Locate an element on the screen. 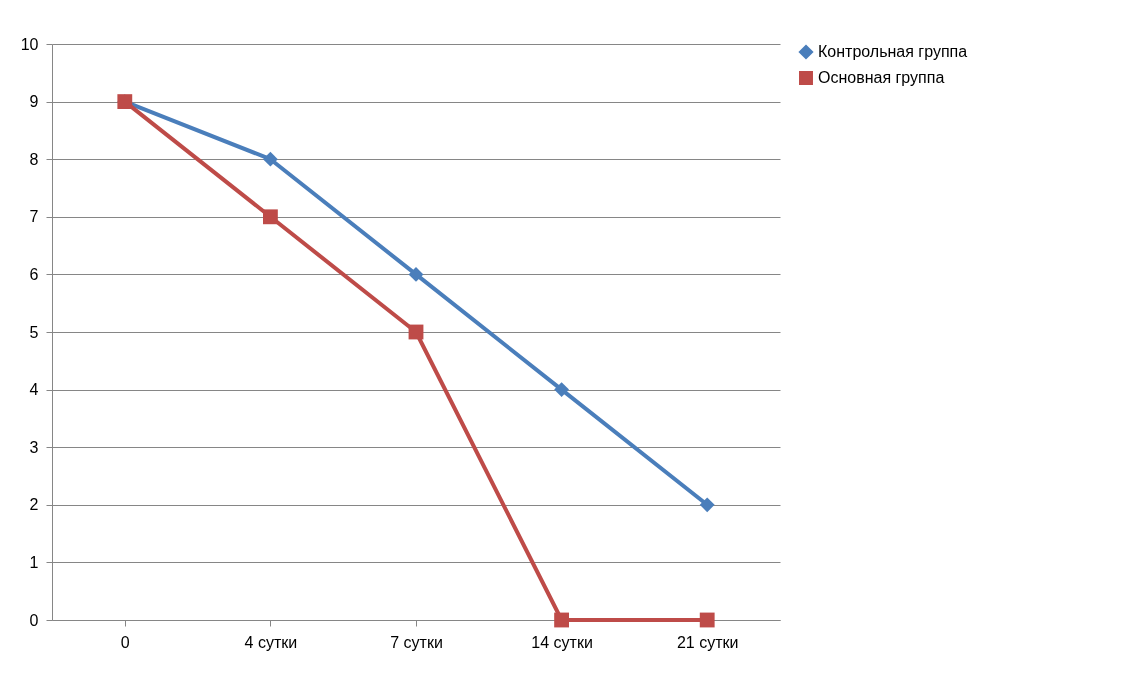 The image size is (1145, 675). y-tick-label: 1 is located at coordinates (34, 562).